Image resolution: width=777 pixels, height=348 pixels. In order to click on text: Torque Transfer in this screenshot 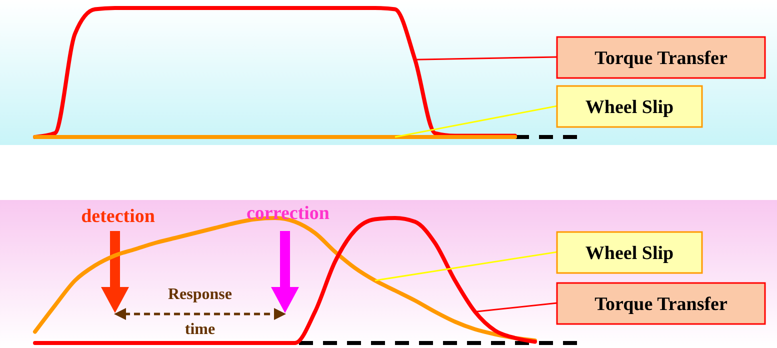, I will do `click(661, 58)`.